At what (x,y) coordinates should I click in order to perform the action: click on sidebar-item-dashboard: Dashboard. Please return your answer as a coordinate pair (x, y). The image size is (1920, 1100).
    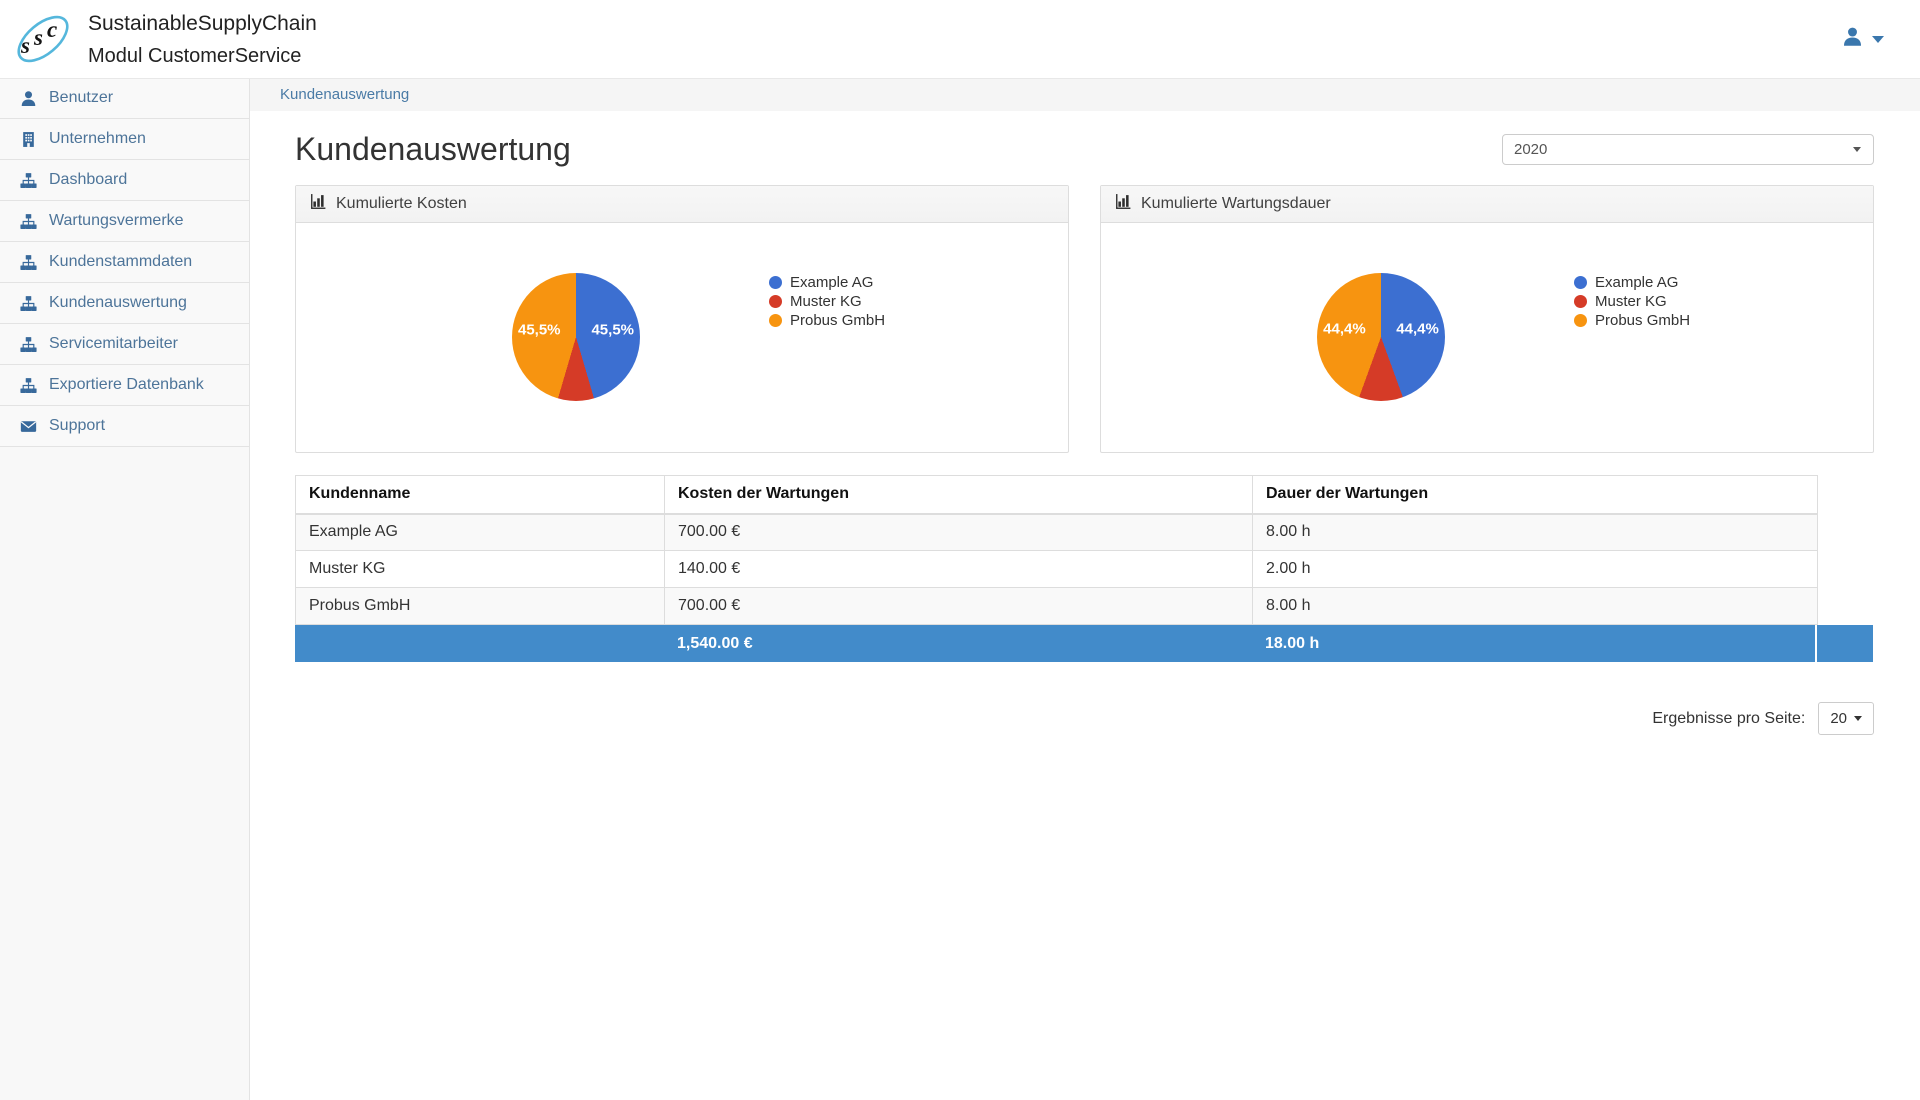
    Looking at the image, I should click on (124, 180).